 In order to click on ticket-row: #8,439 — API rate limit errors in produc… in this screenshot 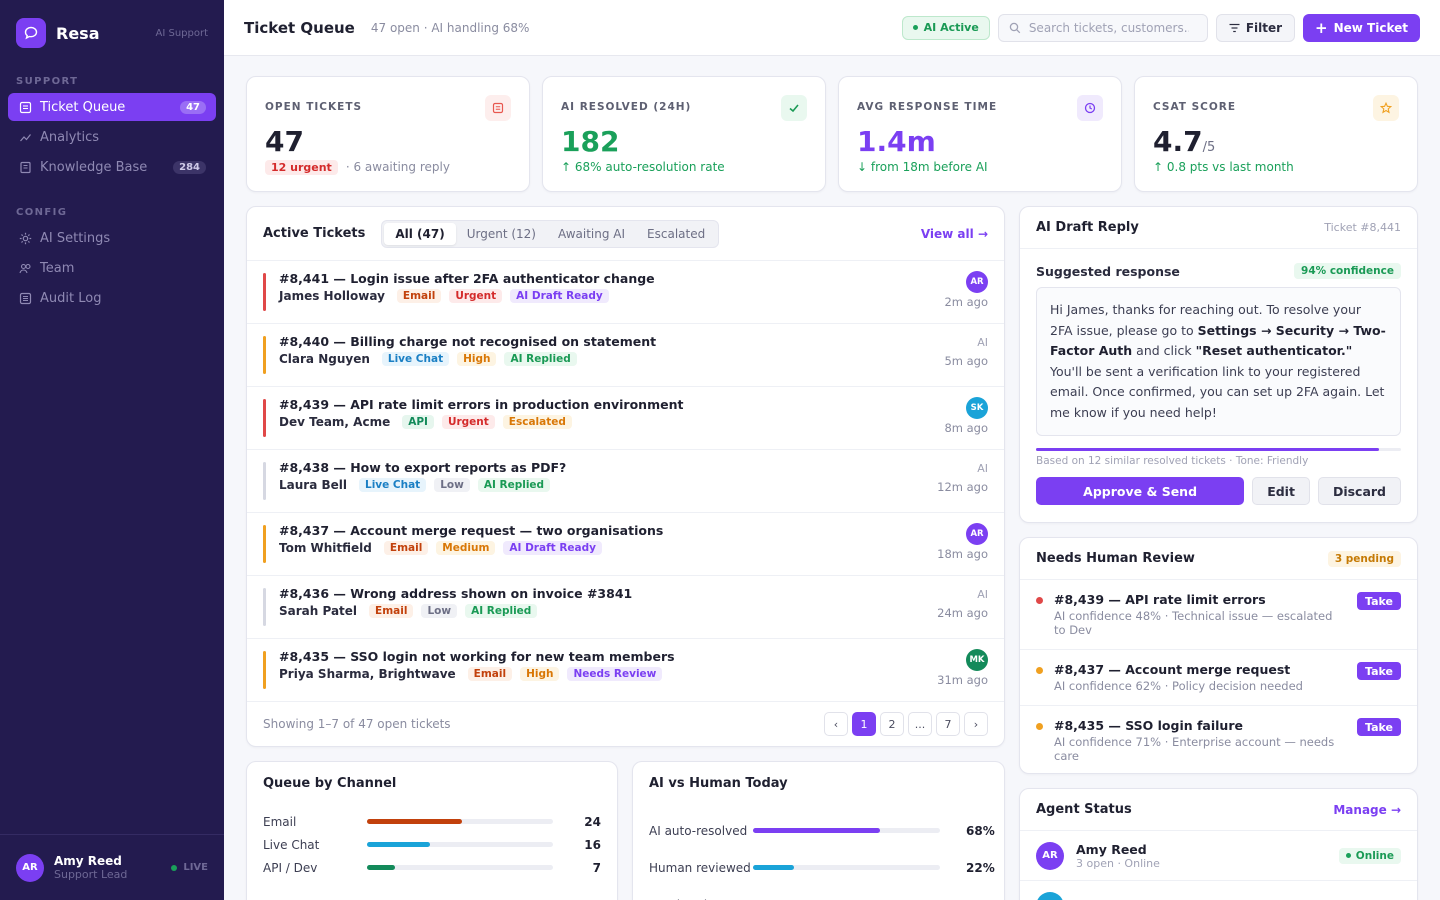, I will do `click(625, 418)`.